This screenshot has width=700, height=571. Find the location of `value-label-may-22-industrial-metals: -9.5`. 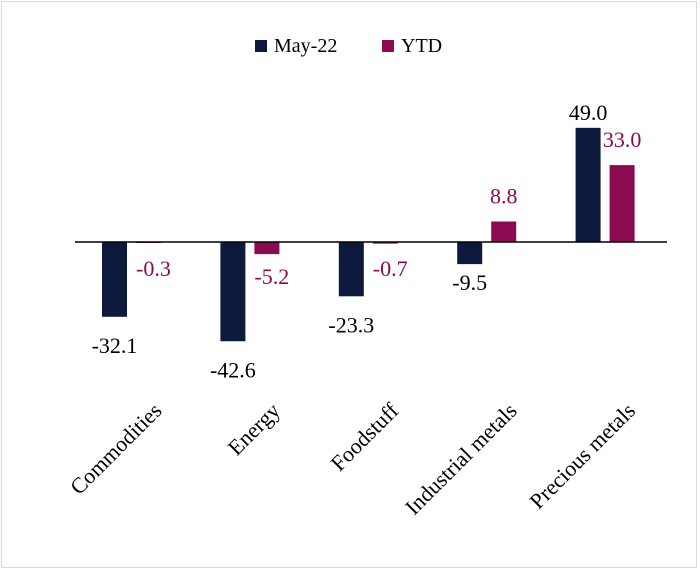

value-label-may-22-industrial-metals: -9.5 is located at coordinates (469, 282).